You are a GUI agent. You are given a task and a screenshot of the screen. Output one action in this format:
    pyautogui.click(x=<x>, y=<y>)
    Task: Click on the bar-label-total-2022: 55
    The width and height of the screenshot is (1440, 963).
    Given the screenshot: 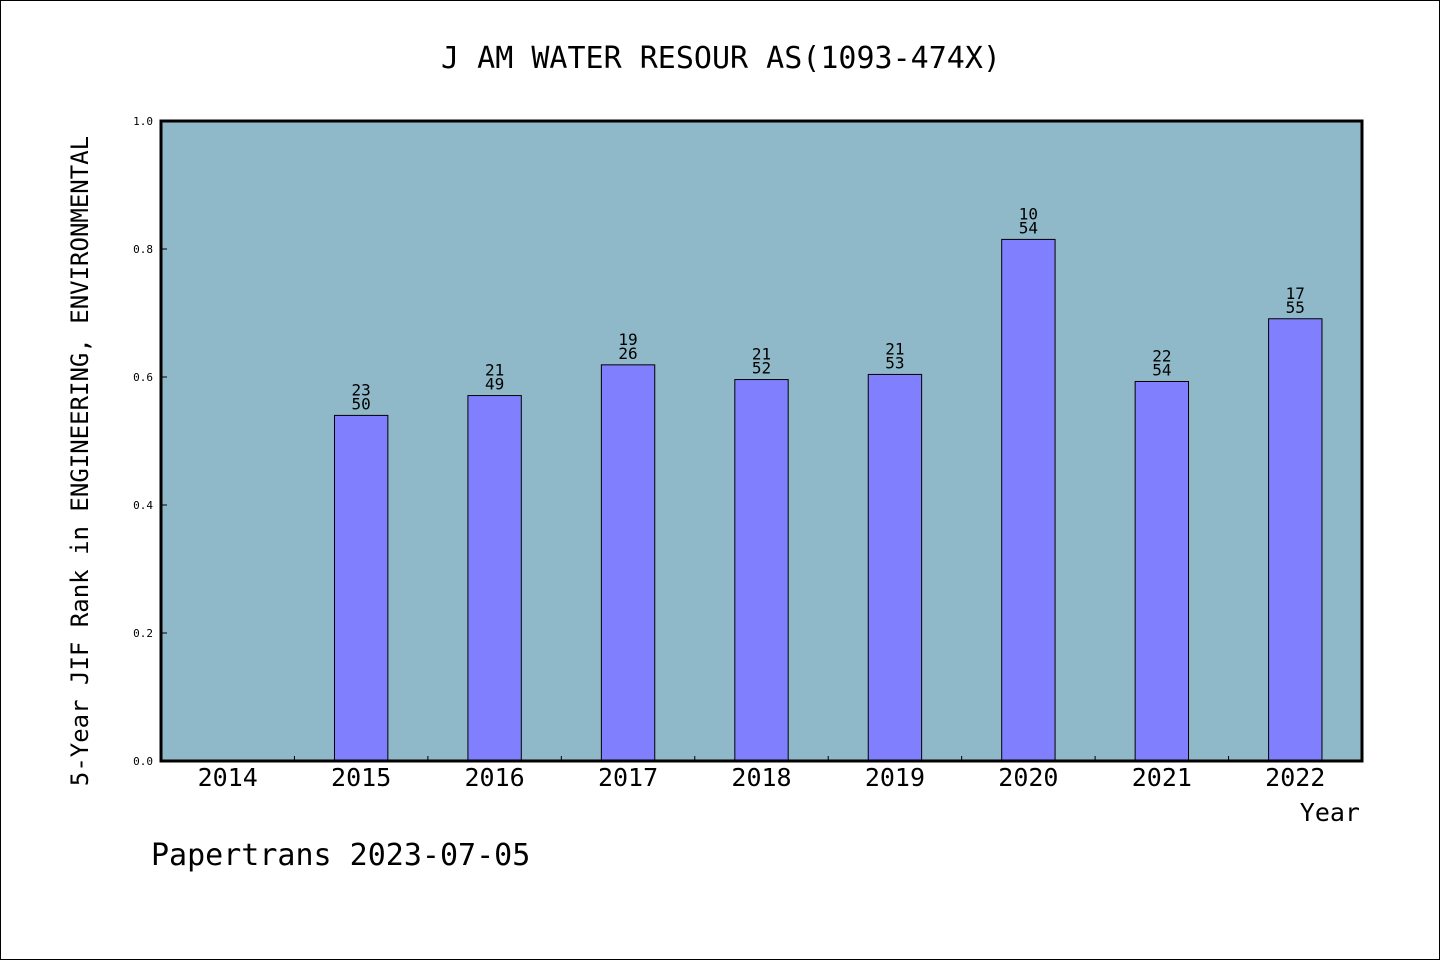 What is the action you would take?
    pyautogui.click(x=1295, y=307)
    